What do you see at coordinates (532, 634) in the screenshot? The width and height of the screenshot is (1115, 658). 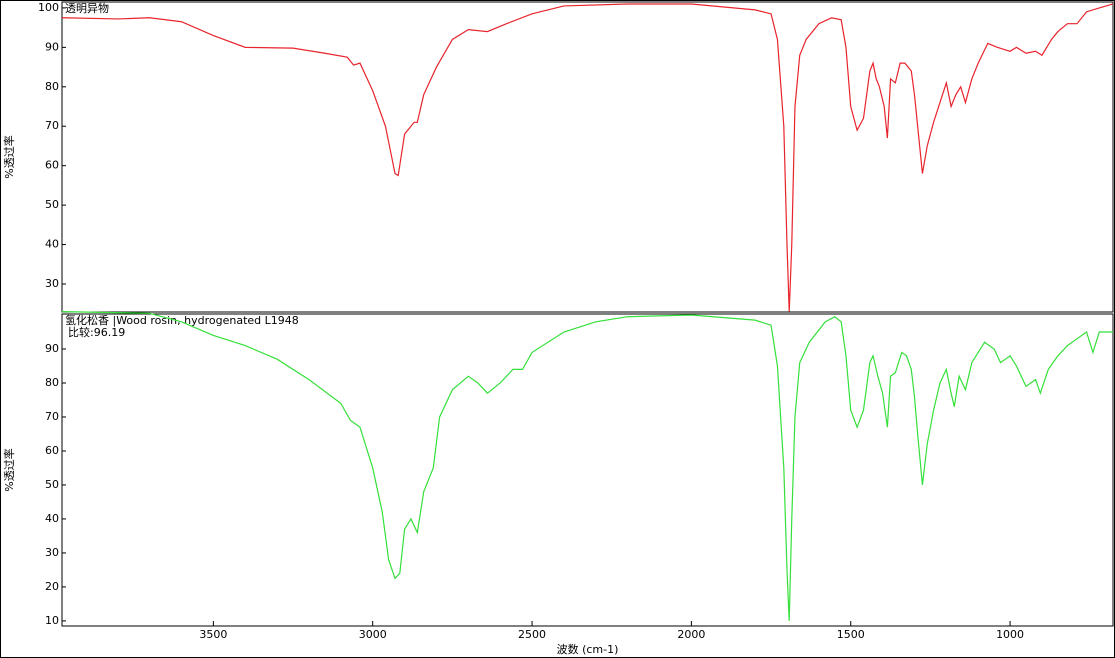 I see `x-tick-label: 2500` at bounding box center [532, 634].